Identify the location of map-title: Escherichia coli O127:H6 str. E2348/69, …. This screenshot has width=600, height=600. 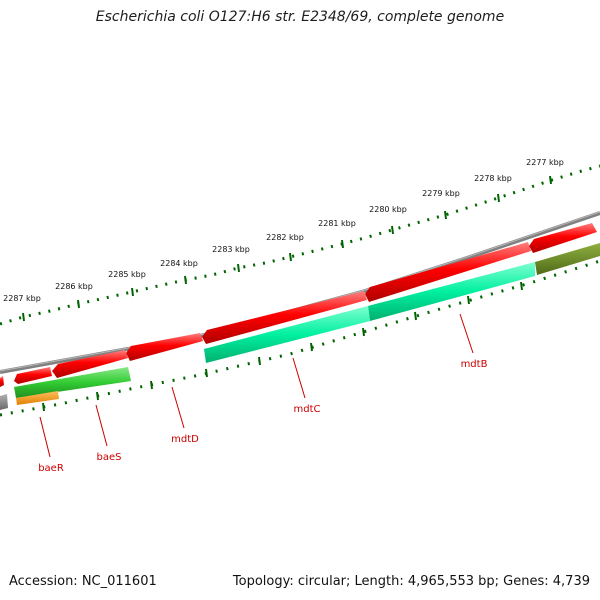
(300, 17).